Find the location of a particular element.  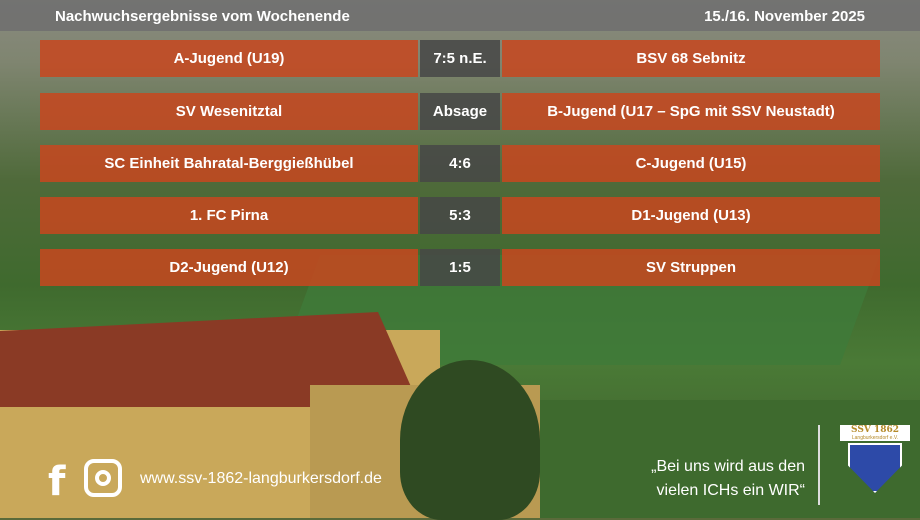

club-logo: SSV 1862 Langburkersdorf e.V. is located at coordinates (875, 465).